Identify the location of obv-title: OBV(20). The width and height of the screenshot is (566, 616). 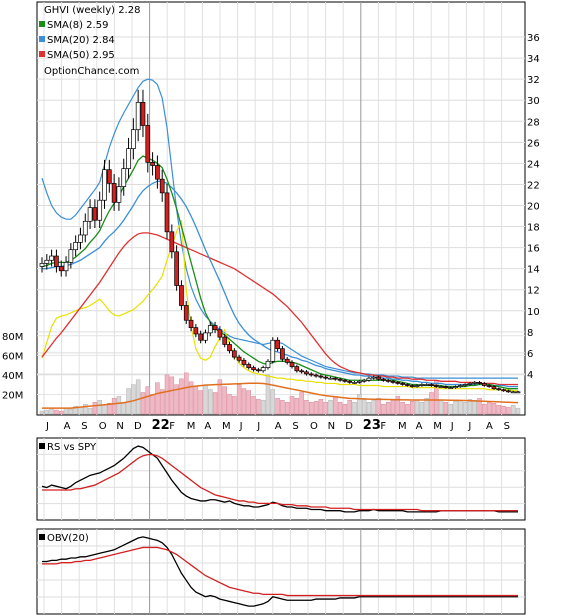
(68, 538).